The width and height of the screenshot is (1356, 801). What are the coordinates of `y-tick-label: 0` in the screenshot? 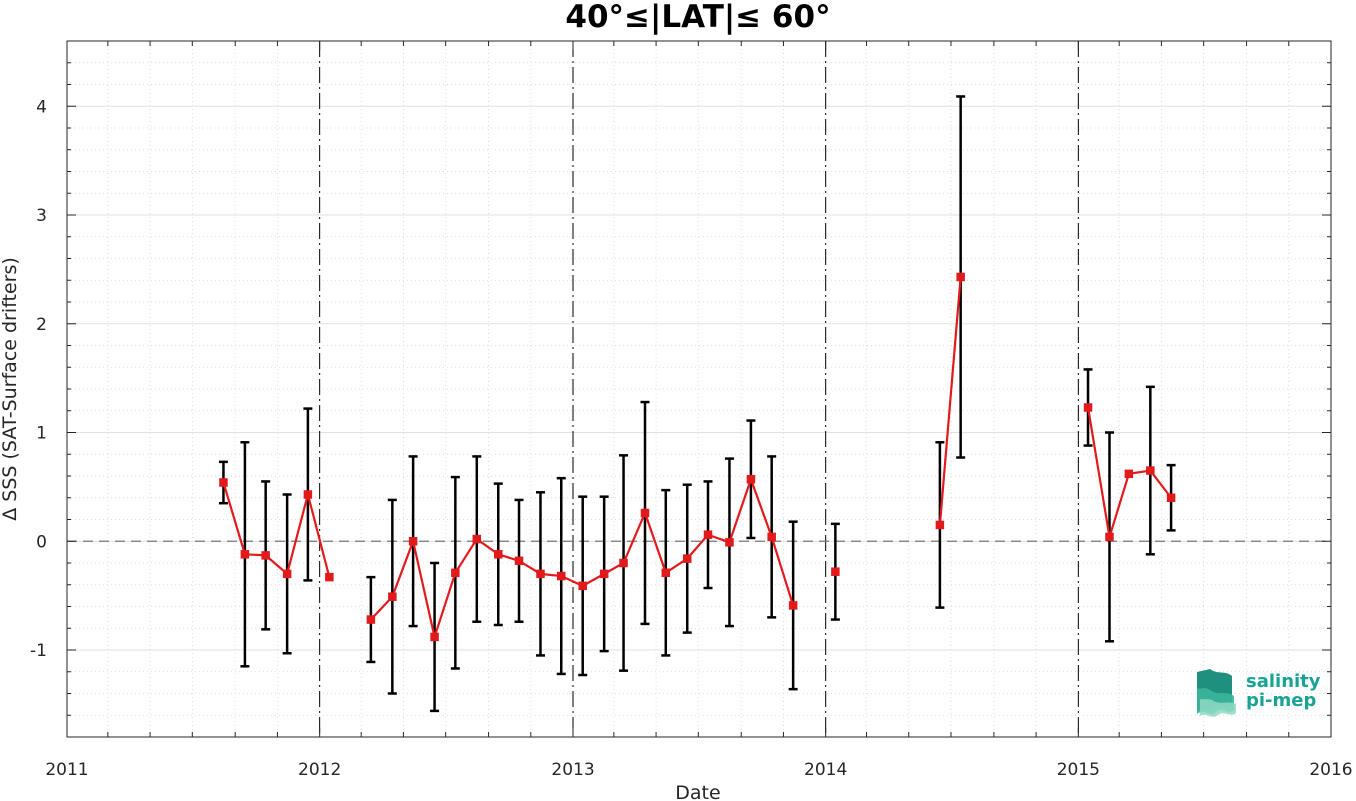 It's located at (41, 542).